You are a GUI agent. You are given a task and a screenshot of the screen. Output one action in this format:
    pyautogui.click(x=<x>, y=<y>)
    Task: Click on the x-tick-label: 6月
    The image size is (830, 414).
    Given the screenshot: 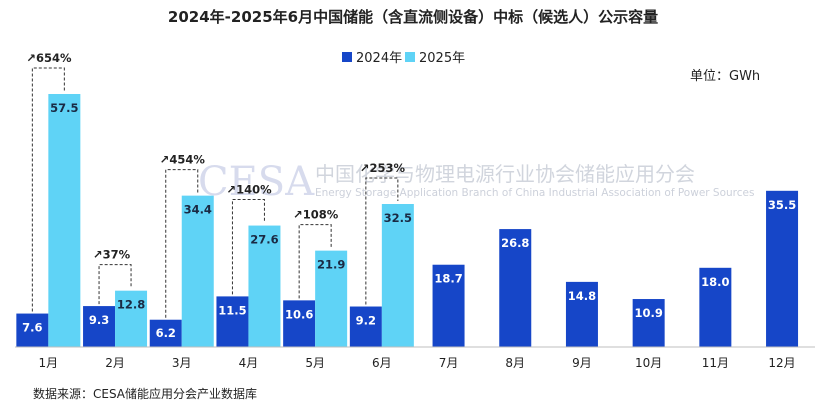 What is the action you would take?
    pyautogui.click(x=382, y=363)
    